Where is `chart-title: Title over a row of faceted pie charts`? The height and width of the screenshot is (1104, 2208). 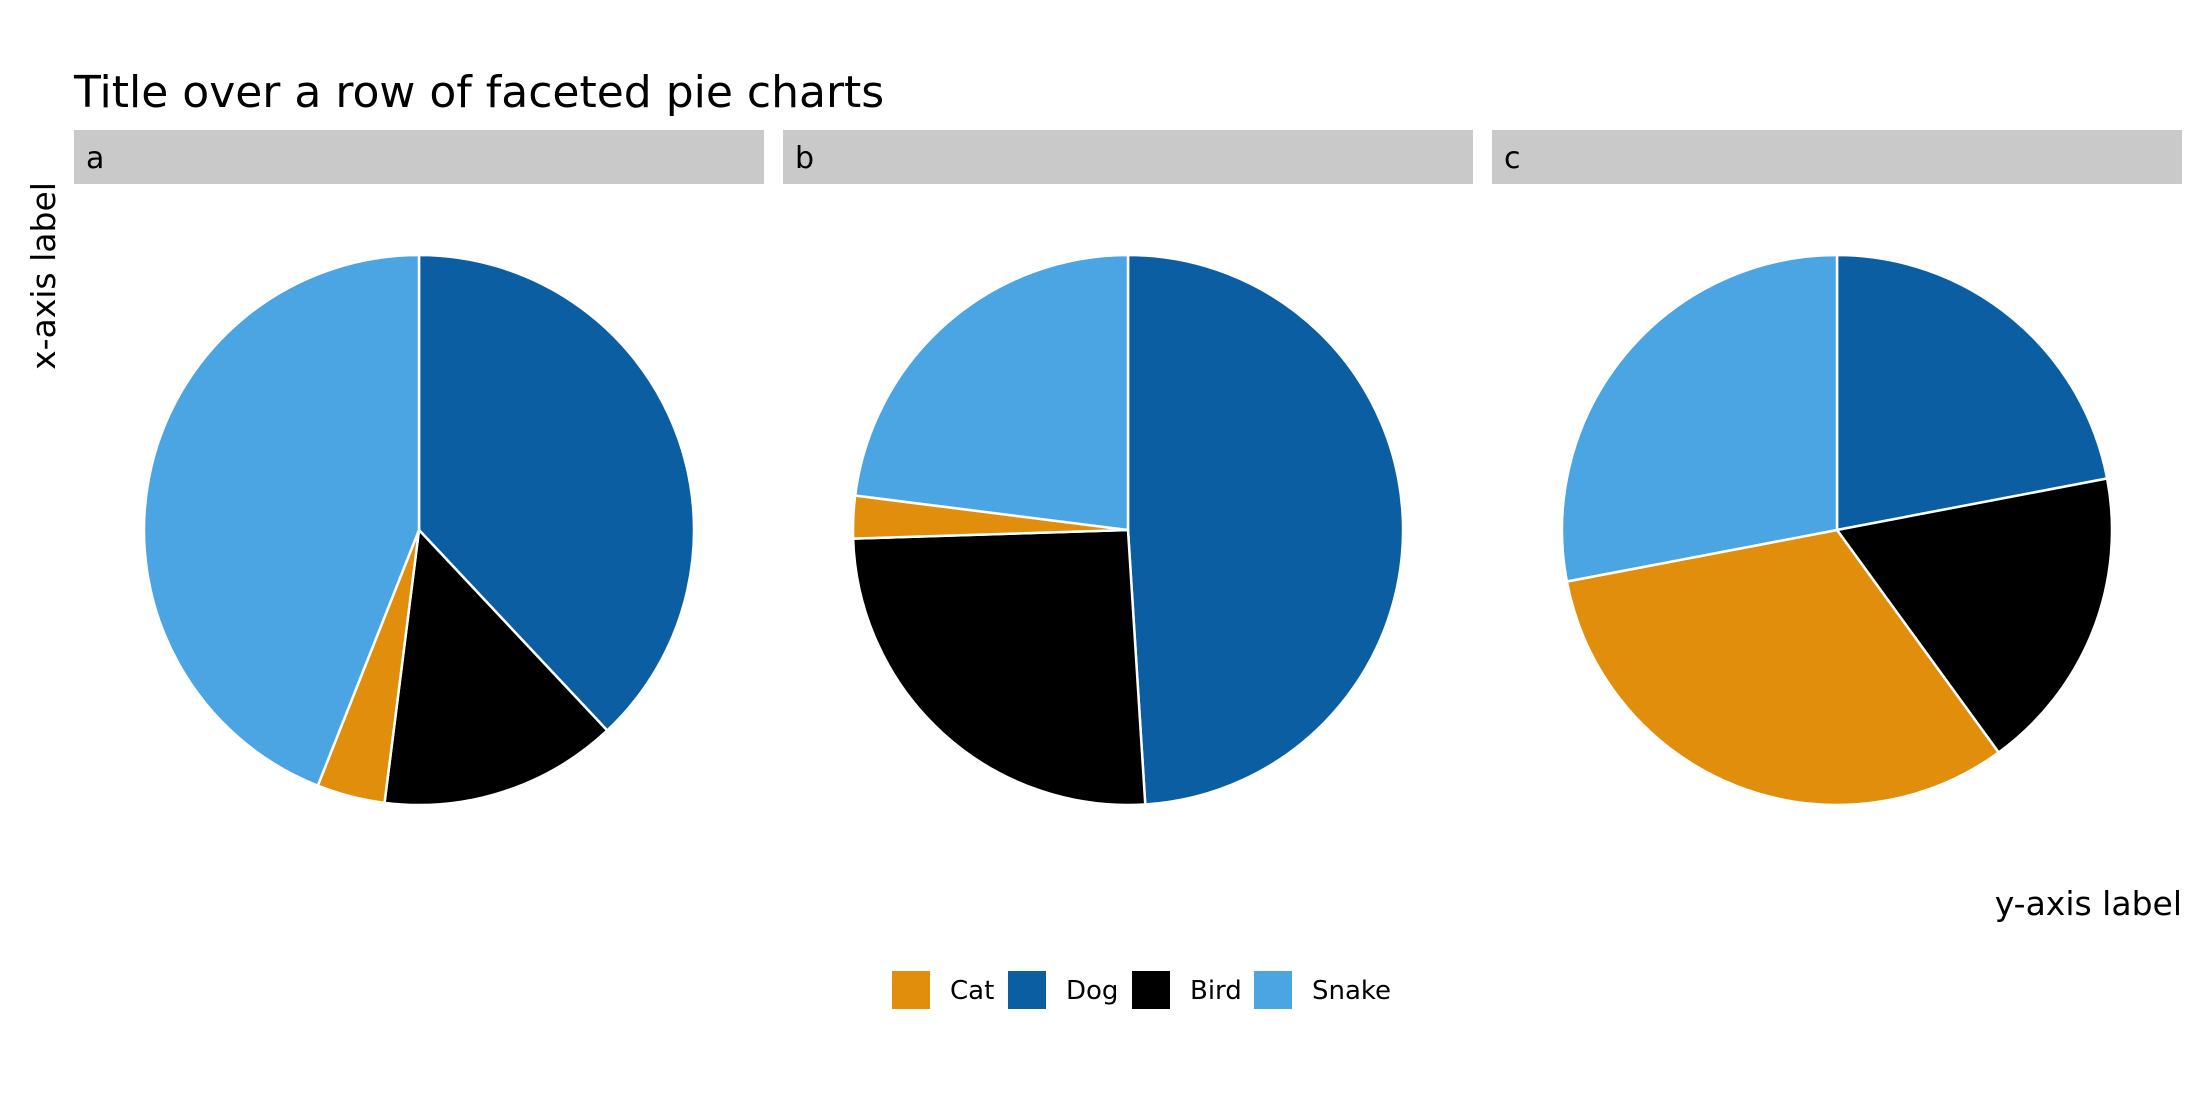
chart-title: Title over a row of faceted pie charts is located at coordinates (478, 92).